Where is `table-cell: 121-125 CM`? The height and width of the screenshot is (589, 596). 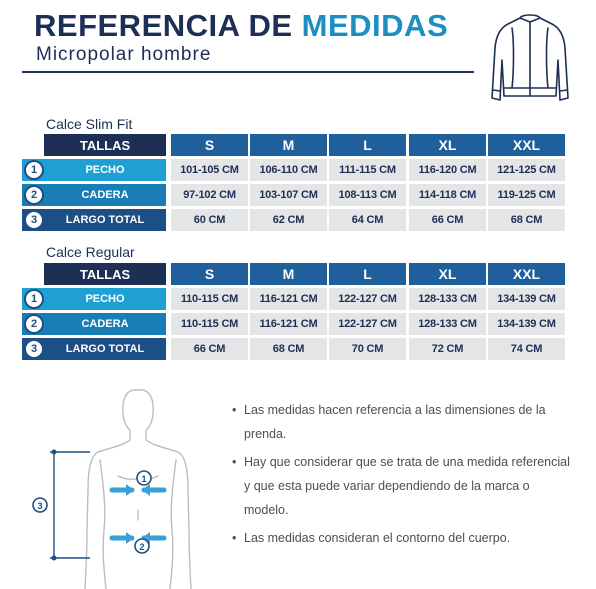
table-cell: 121-125 CM is located at coordinates (526, 170).